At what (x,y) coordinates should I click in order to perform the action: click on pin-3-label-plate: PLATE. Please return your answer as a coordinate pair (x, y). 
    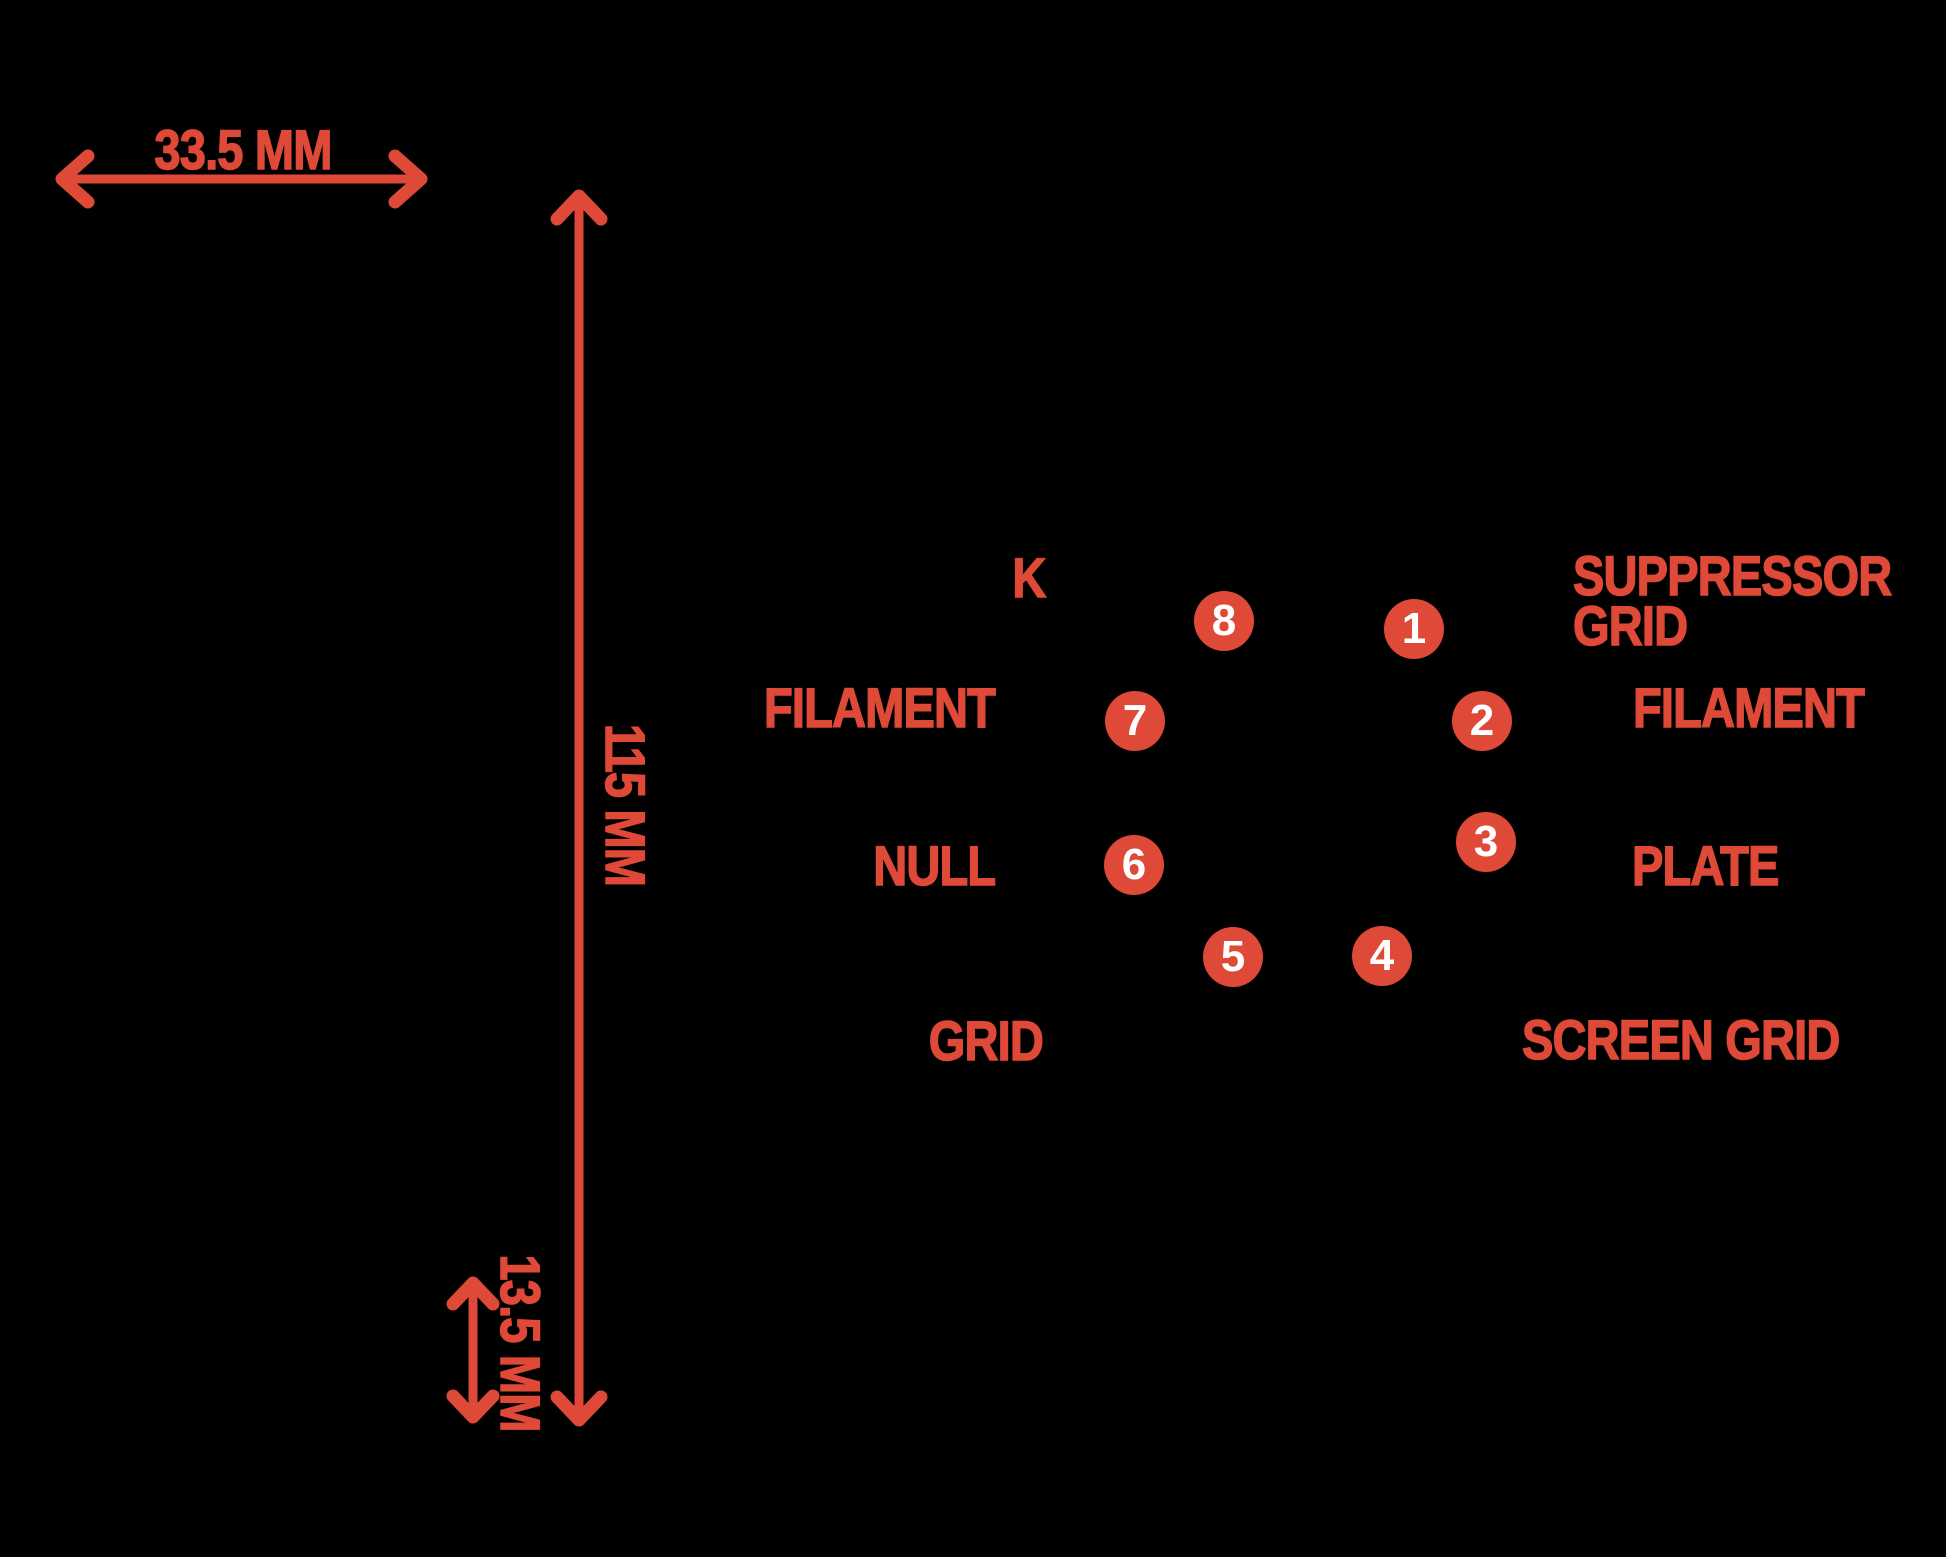
    Looking at the image, I should click on (1705, 865).